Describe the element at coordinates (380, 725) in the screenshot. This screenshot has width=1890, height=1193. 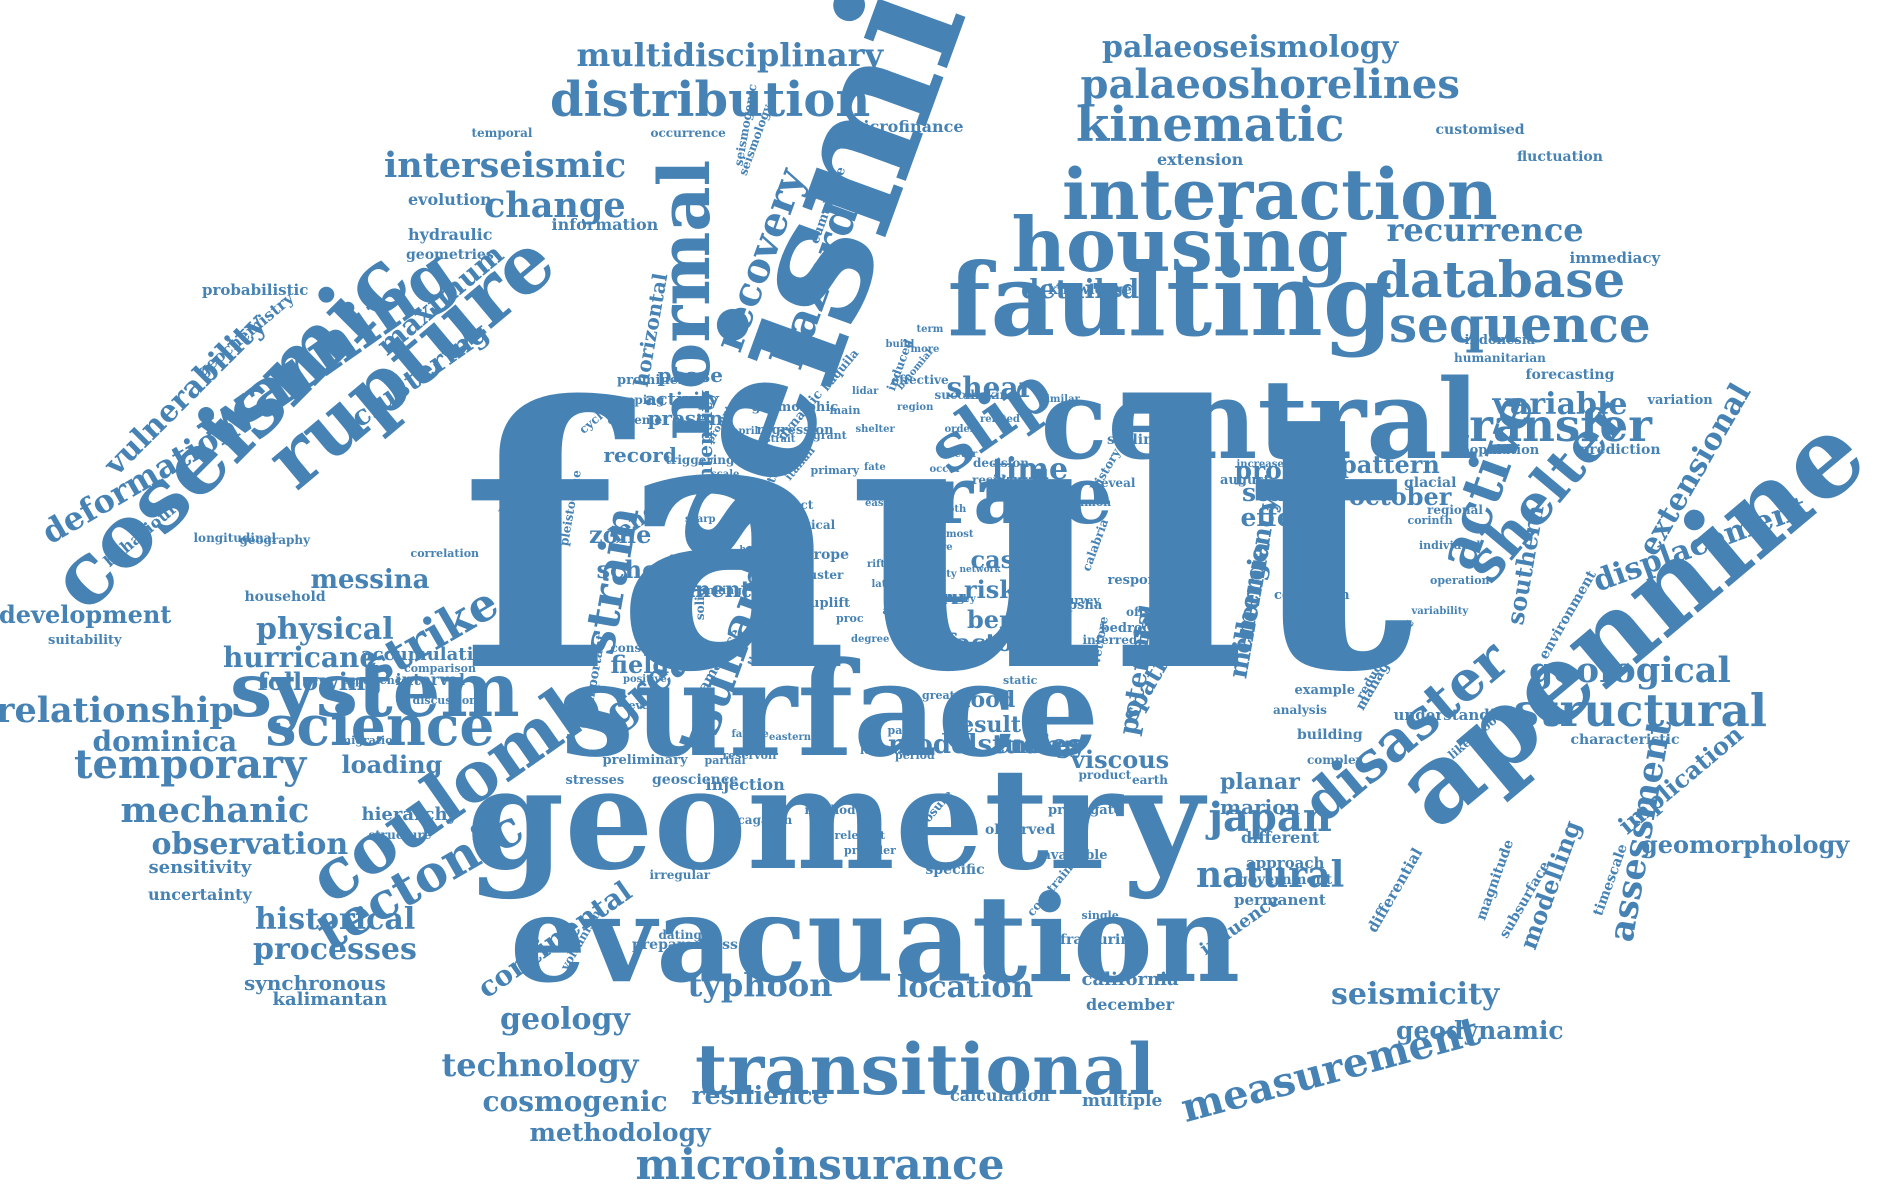
I see `word-science: science` at that location.